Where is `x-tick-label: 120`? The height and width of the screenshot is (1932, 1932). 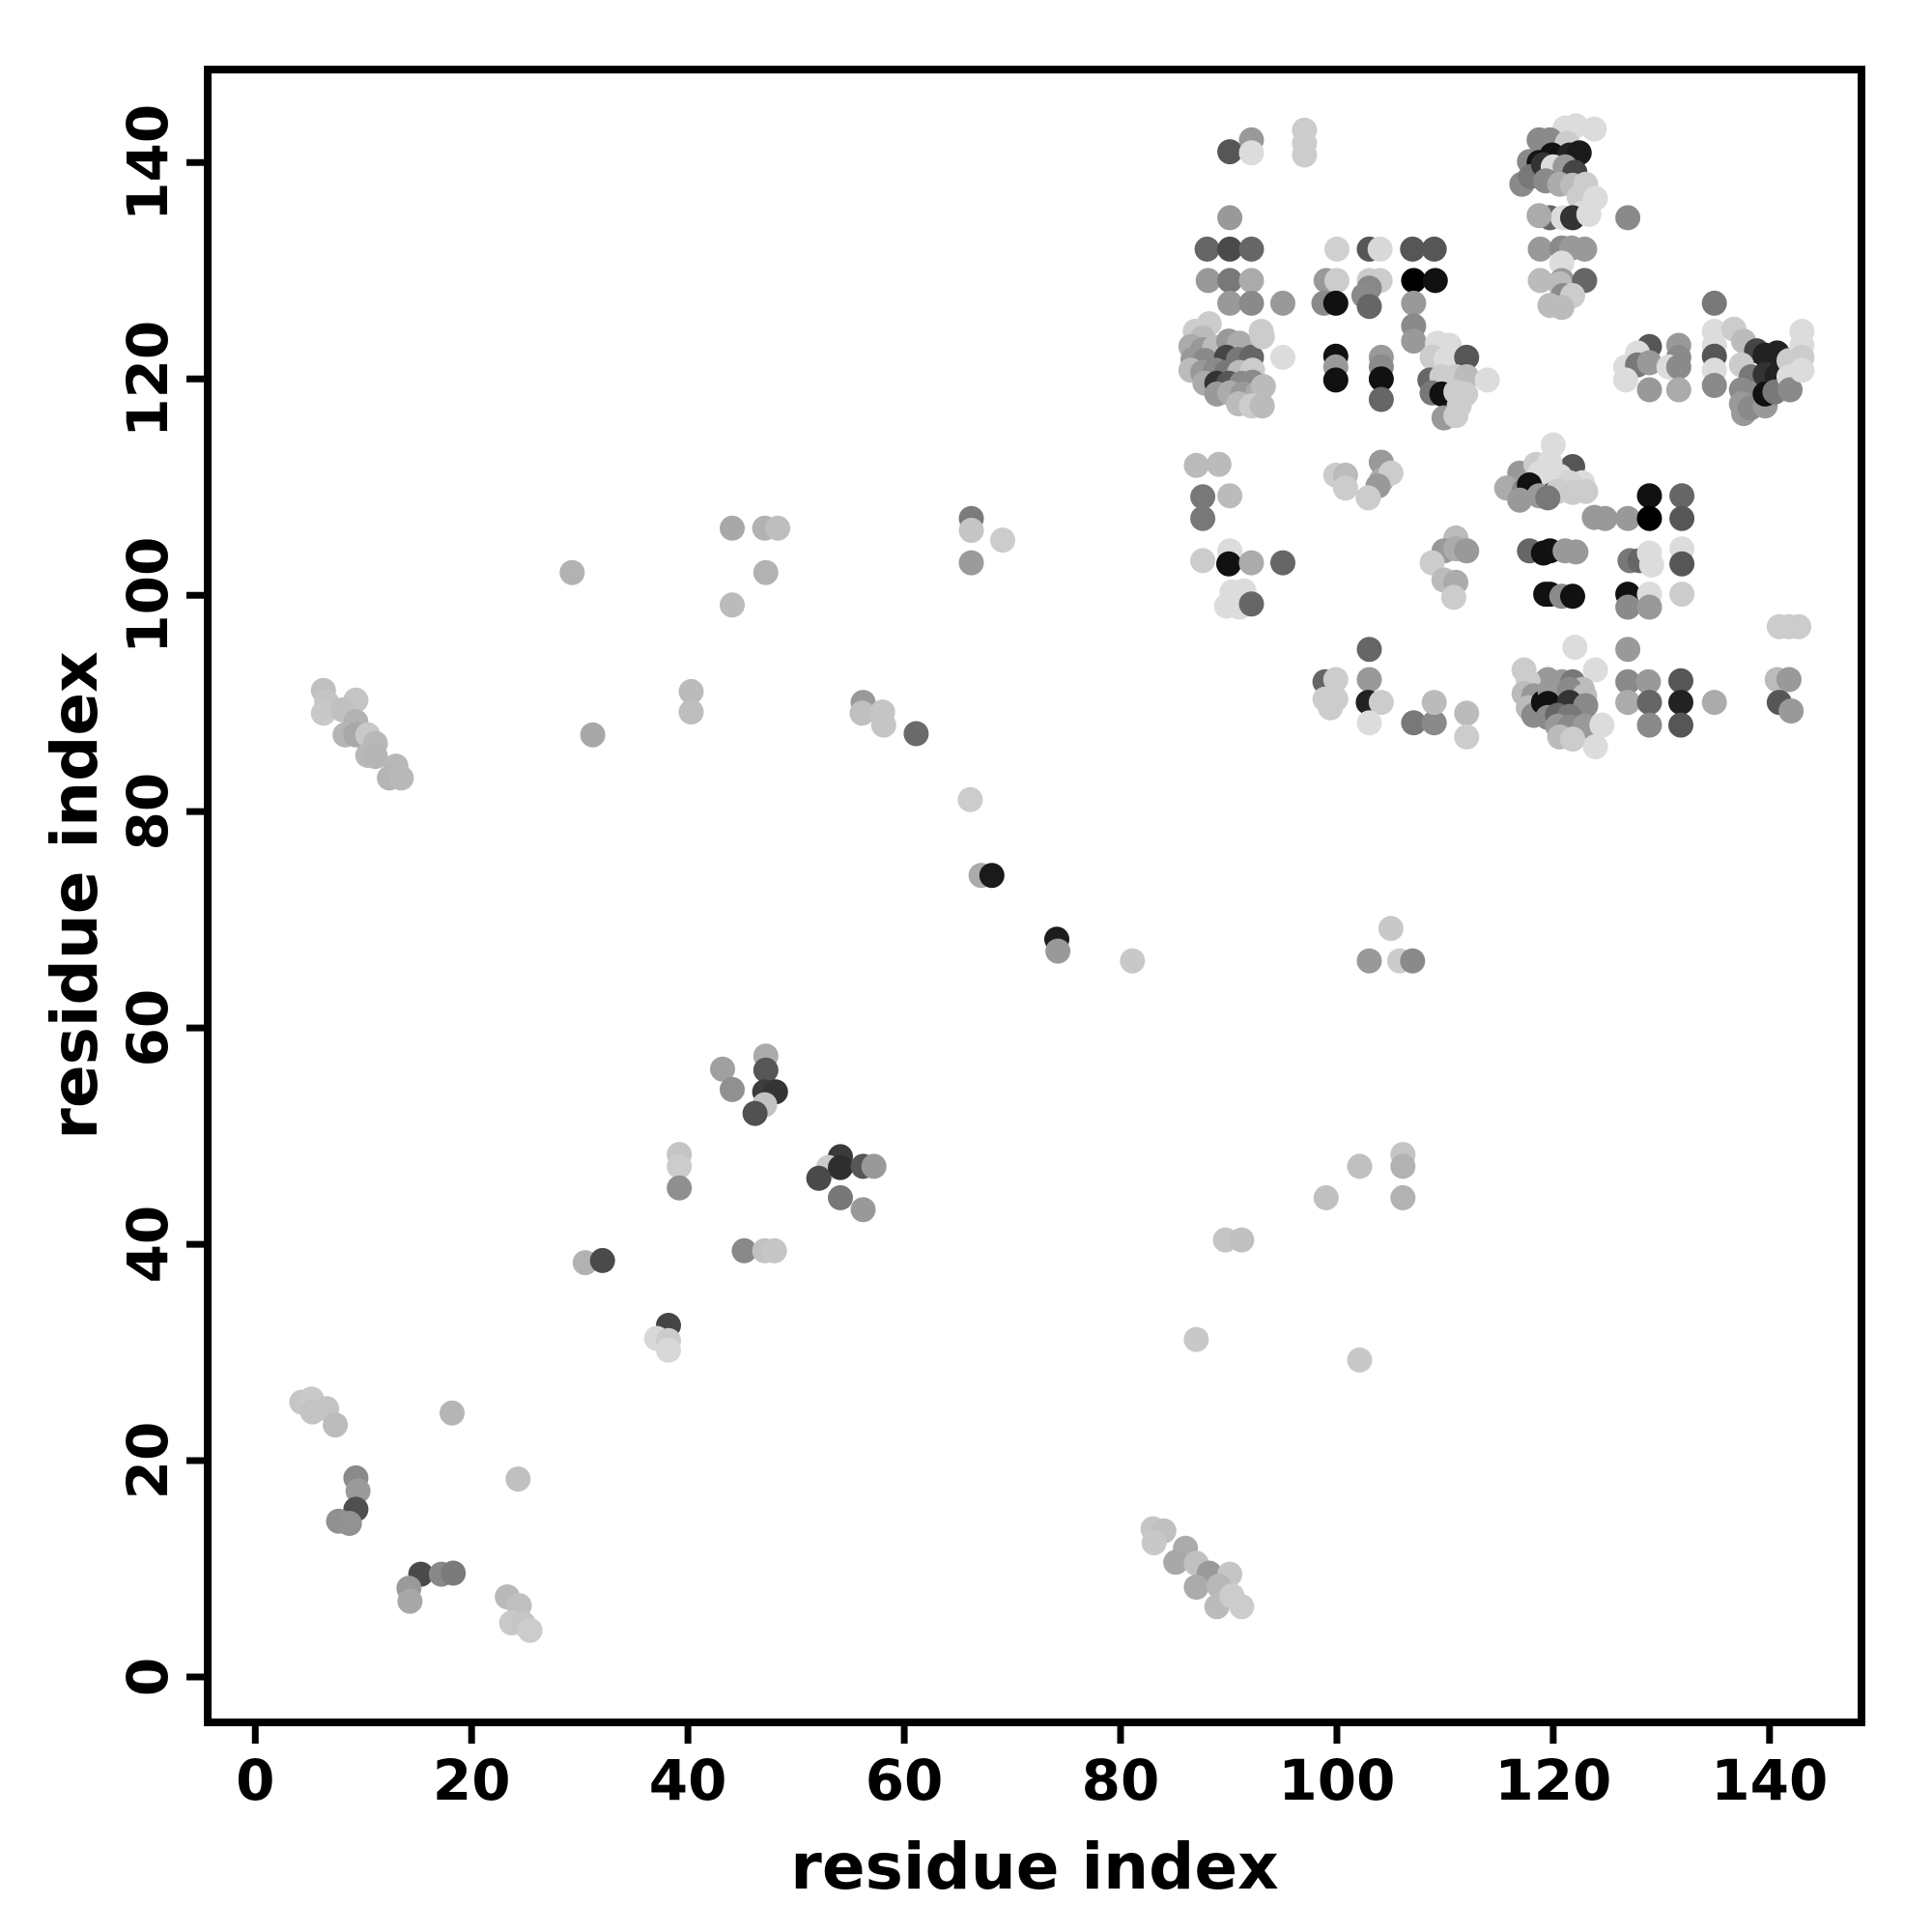
x-tick-label: 120 is located at coordinates (1552, 1780).